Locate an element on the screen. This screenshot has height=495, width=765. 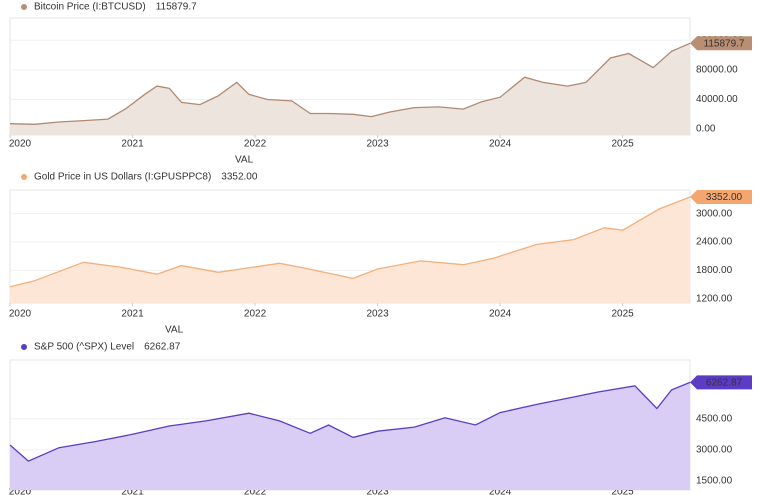
y-tick-label: 1200.00 is located at coordinates (714, 298).